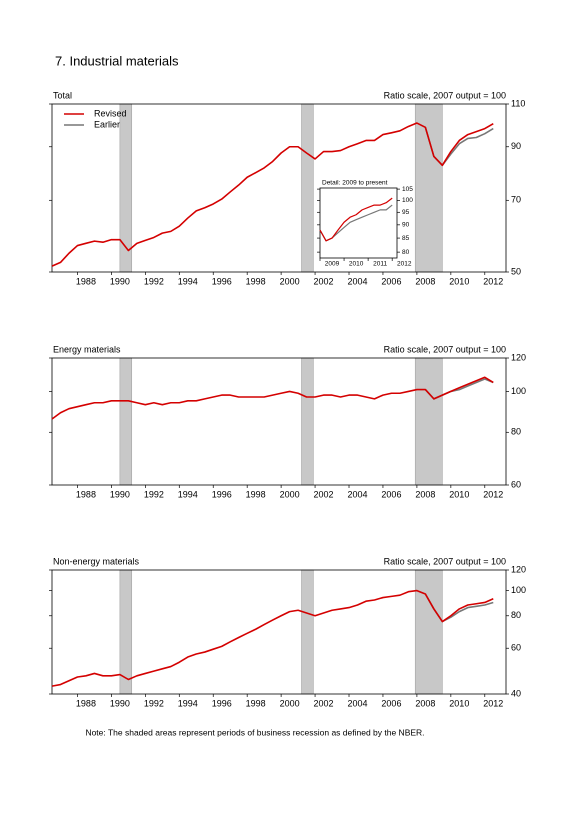 The width and height of the screenshot is (585, 815). I want to click on x-tick-label: 2011, so click(380, 264).